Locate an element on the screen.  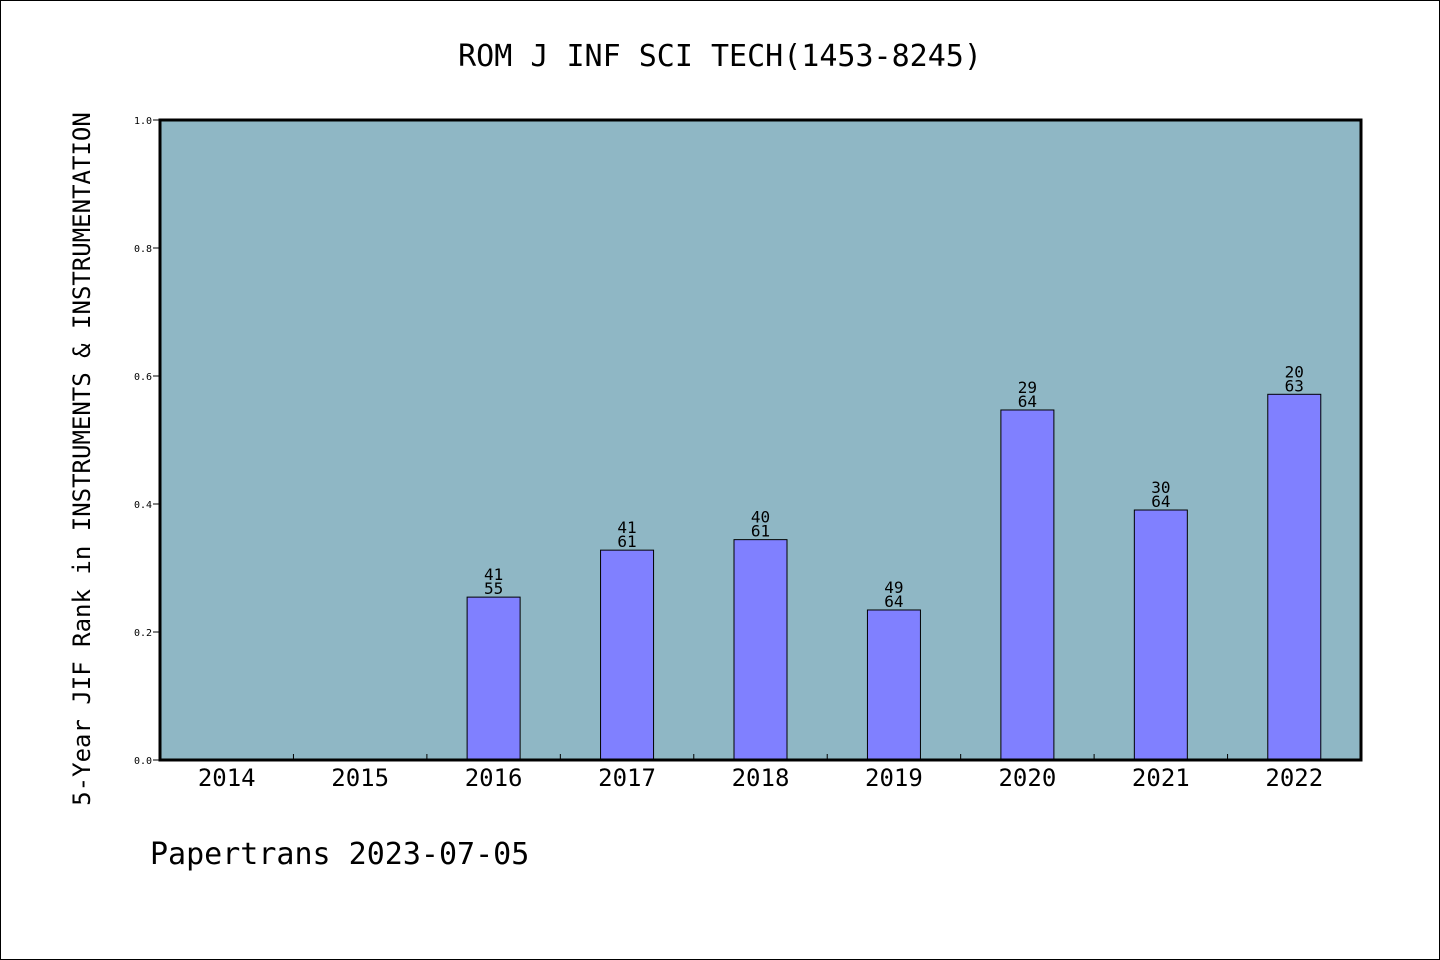
x-tick-label: 2020 is located at coordinates (1027, 778).